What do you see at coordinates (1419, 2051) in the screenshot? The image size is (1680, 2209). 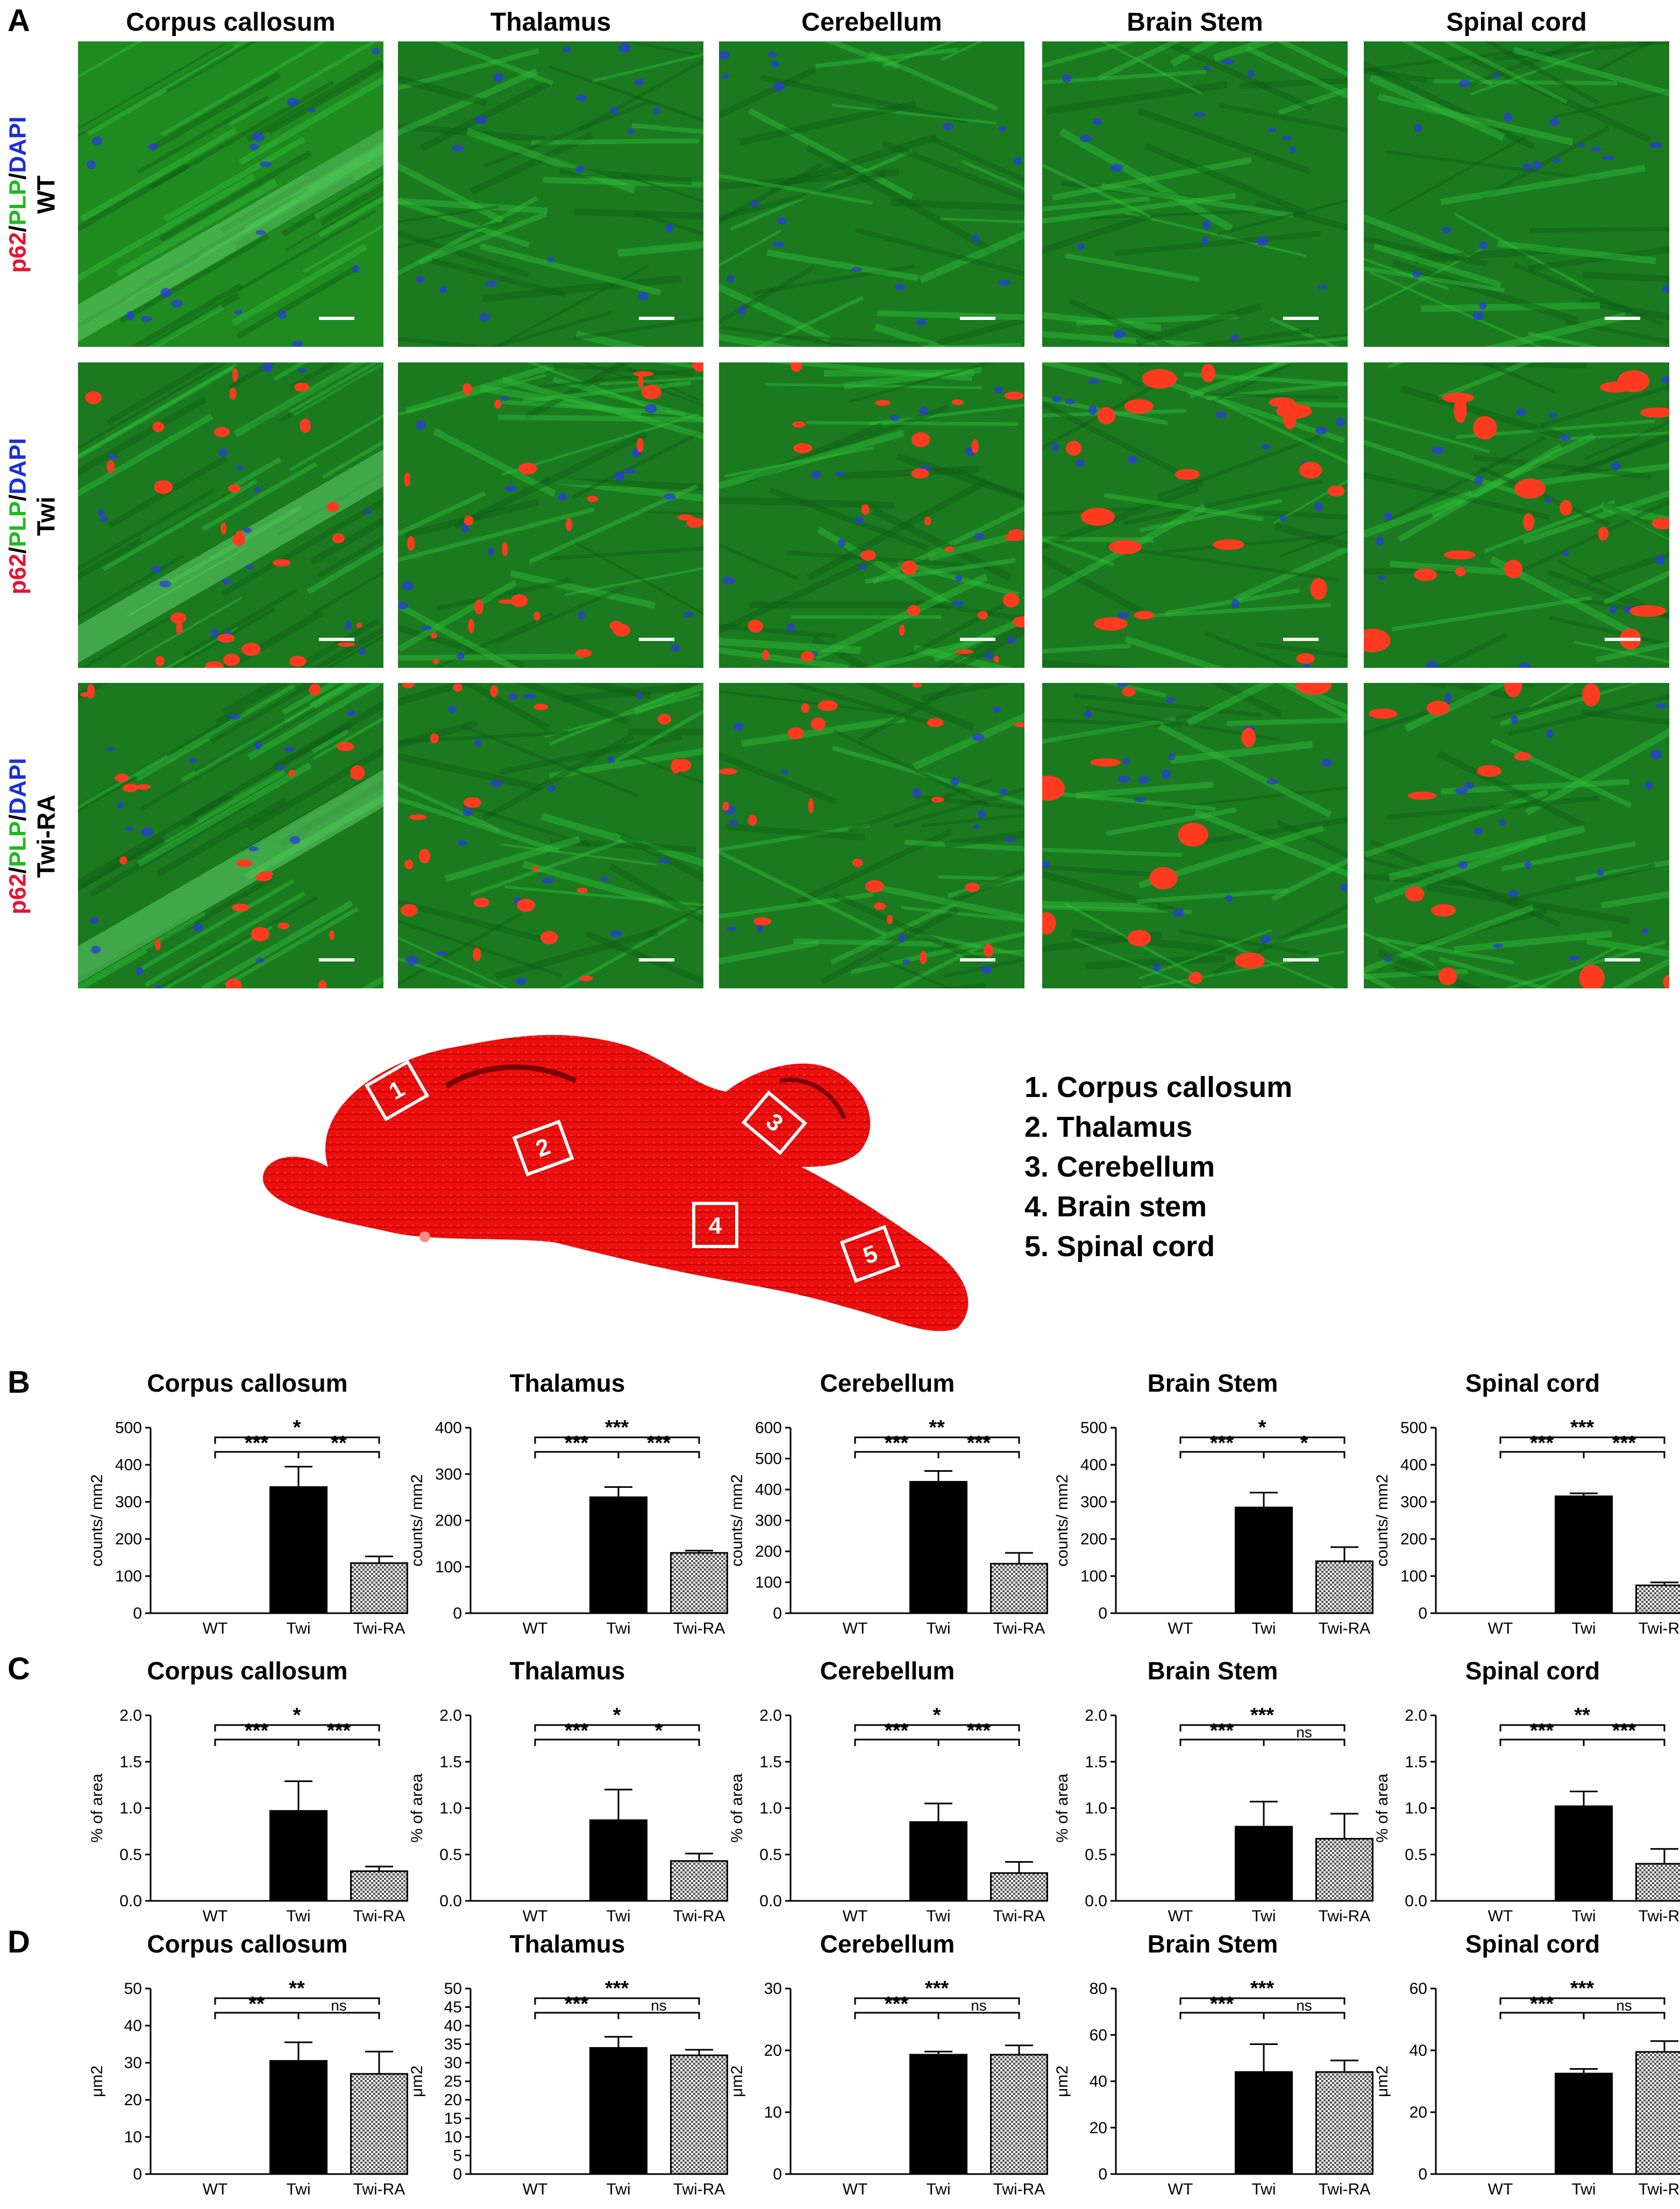 I see `y-tick-label: 40` at bounding box center [1419, 2051].